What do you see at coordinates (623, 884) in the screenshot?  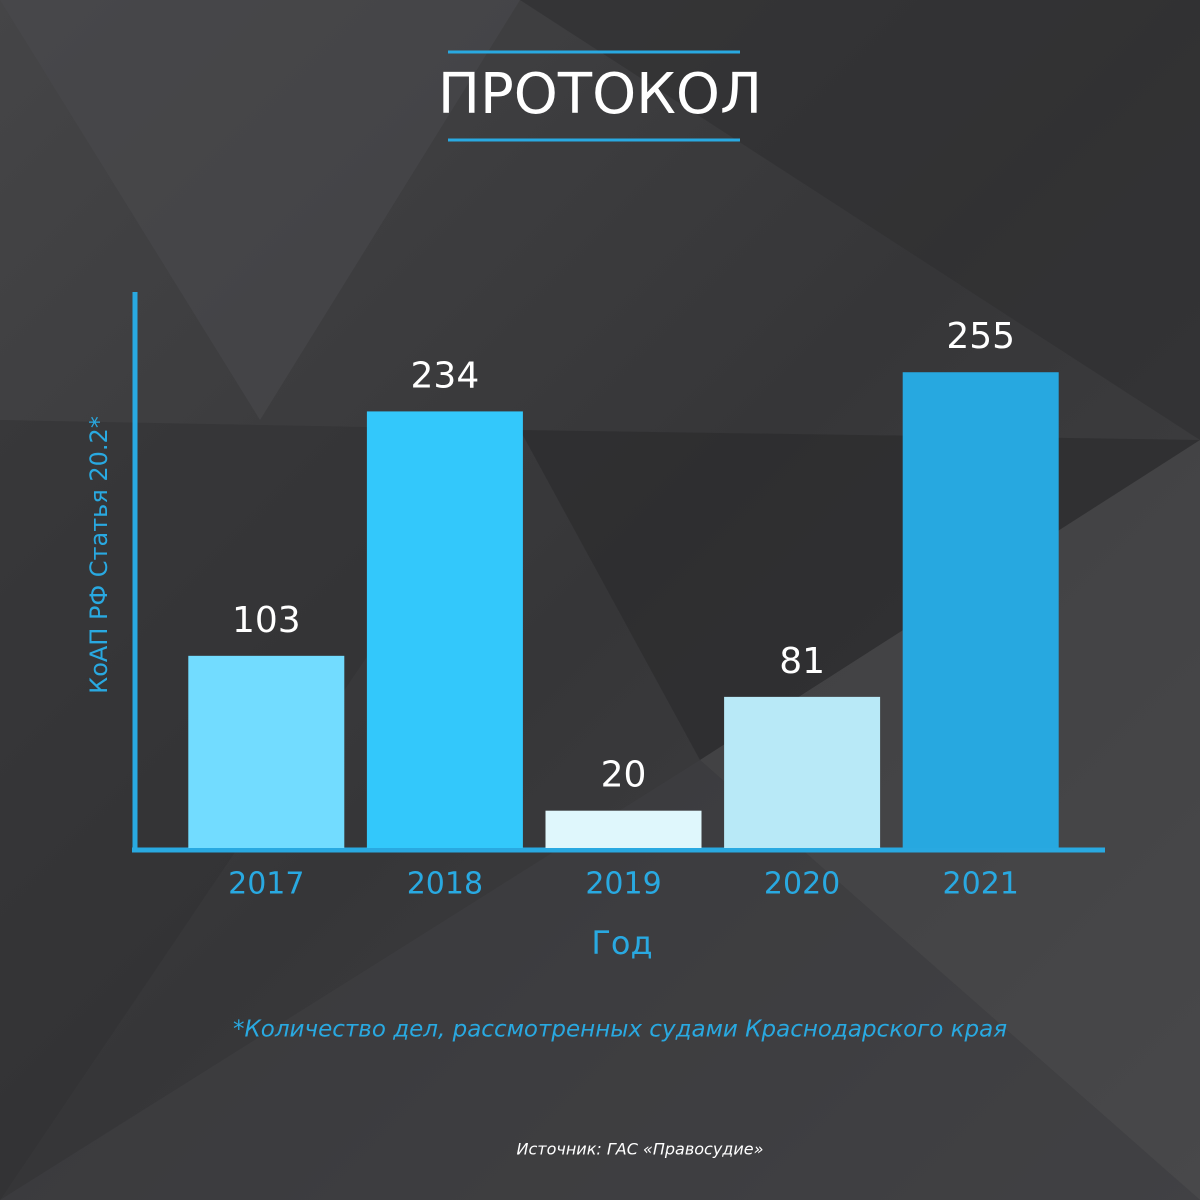 I see `x-tick-label: 2019` at bounding box center [623, 884].